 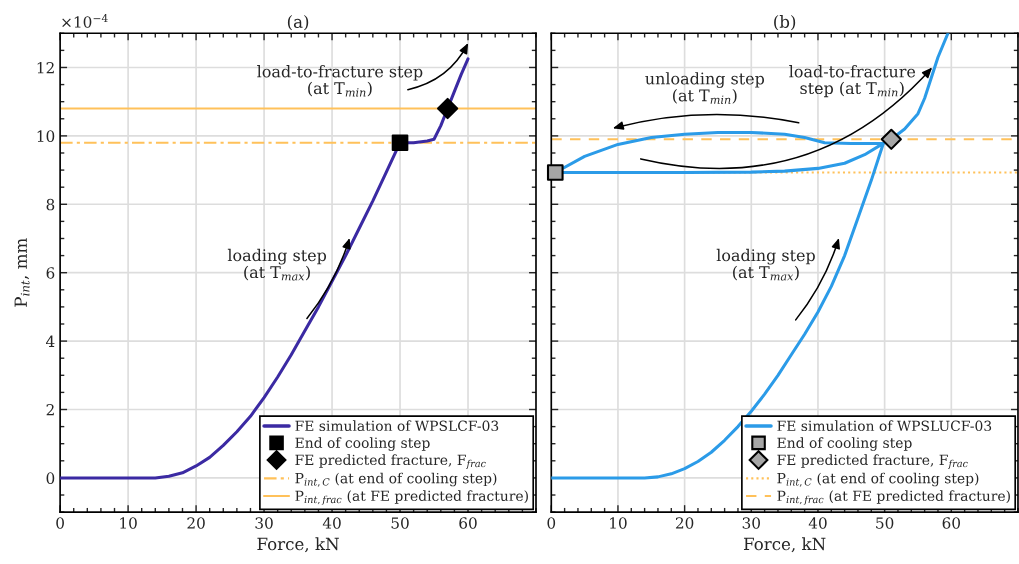 What do you see at coordinates (785, 23) in the screenshot?
I see `chart-title: (b)` at bounding box center [785, 23].